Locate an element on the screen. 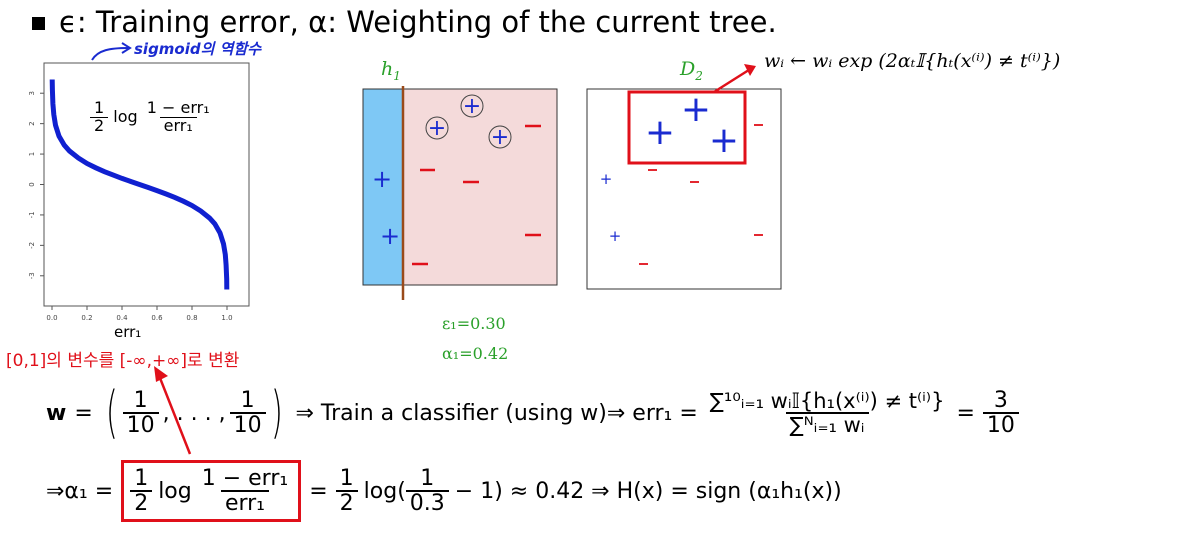  y-tick-label: -2 is located at coordinates (32, 245).